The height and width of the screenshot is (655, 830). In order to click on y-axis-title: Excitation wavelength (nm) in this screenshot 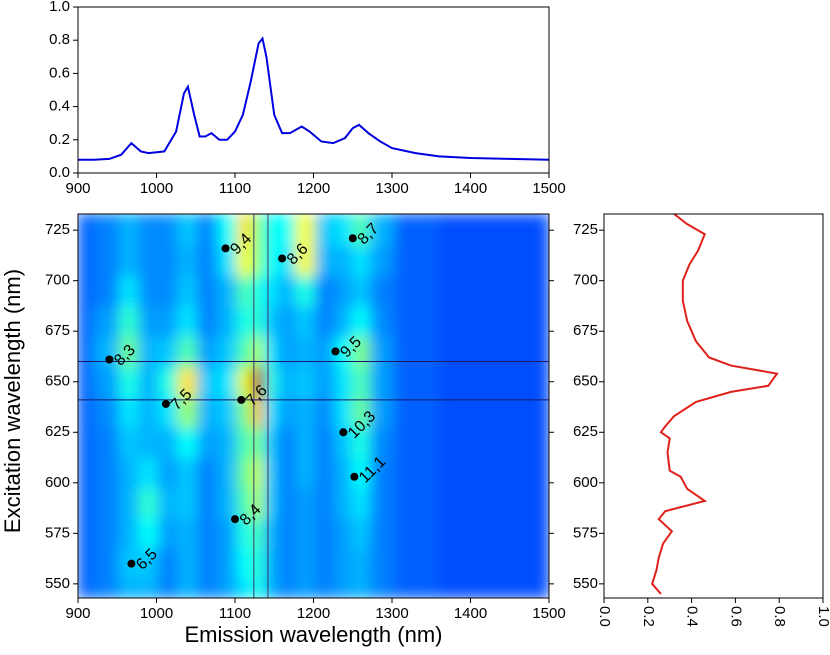, I will do `click(12, 401)`.